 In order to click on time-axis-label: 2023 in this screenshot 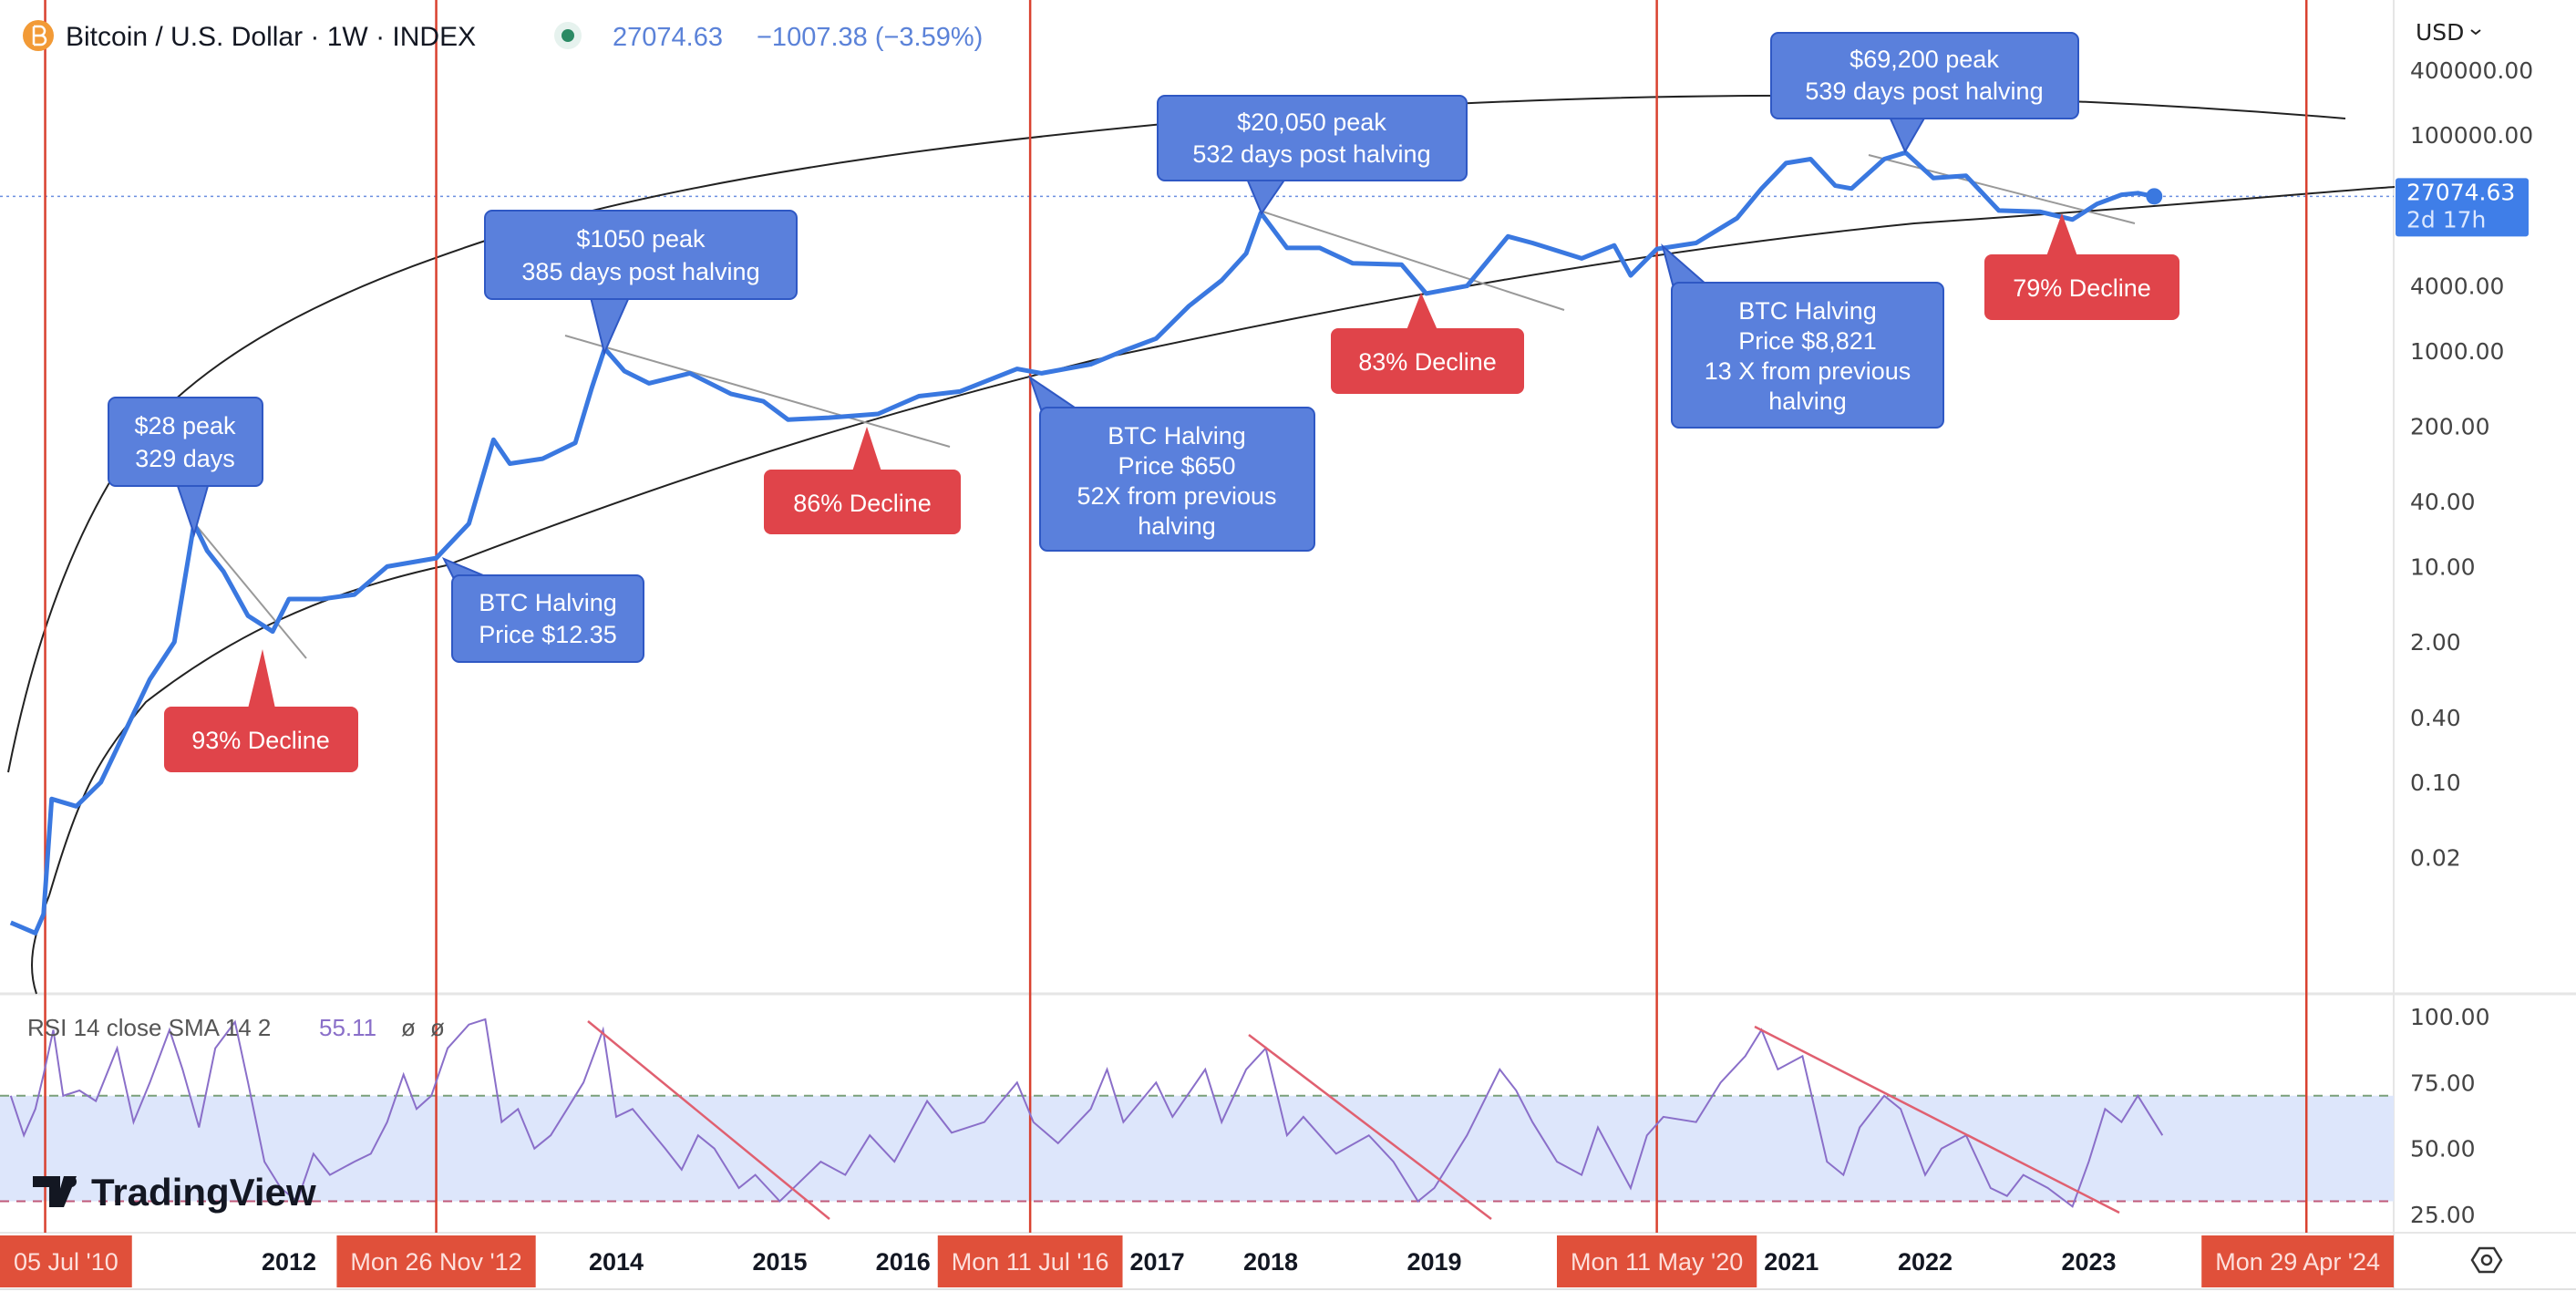, I will do `click(2088, 1262)`.